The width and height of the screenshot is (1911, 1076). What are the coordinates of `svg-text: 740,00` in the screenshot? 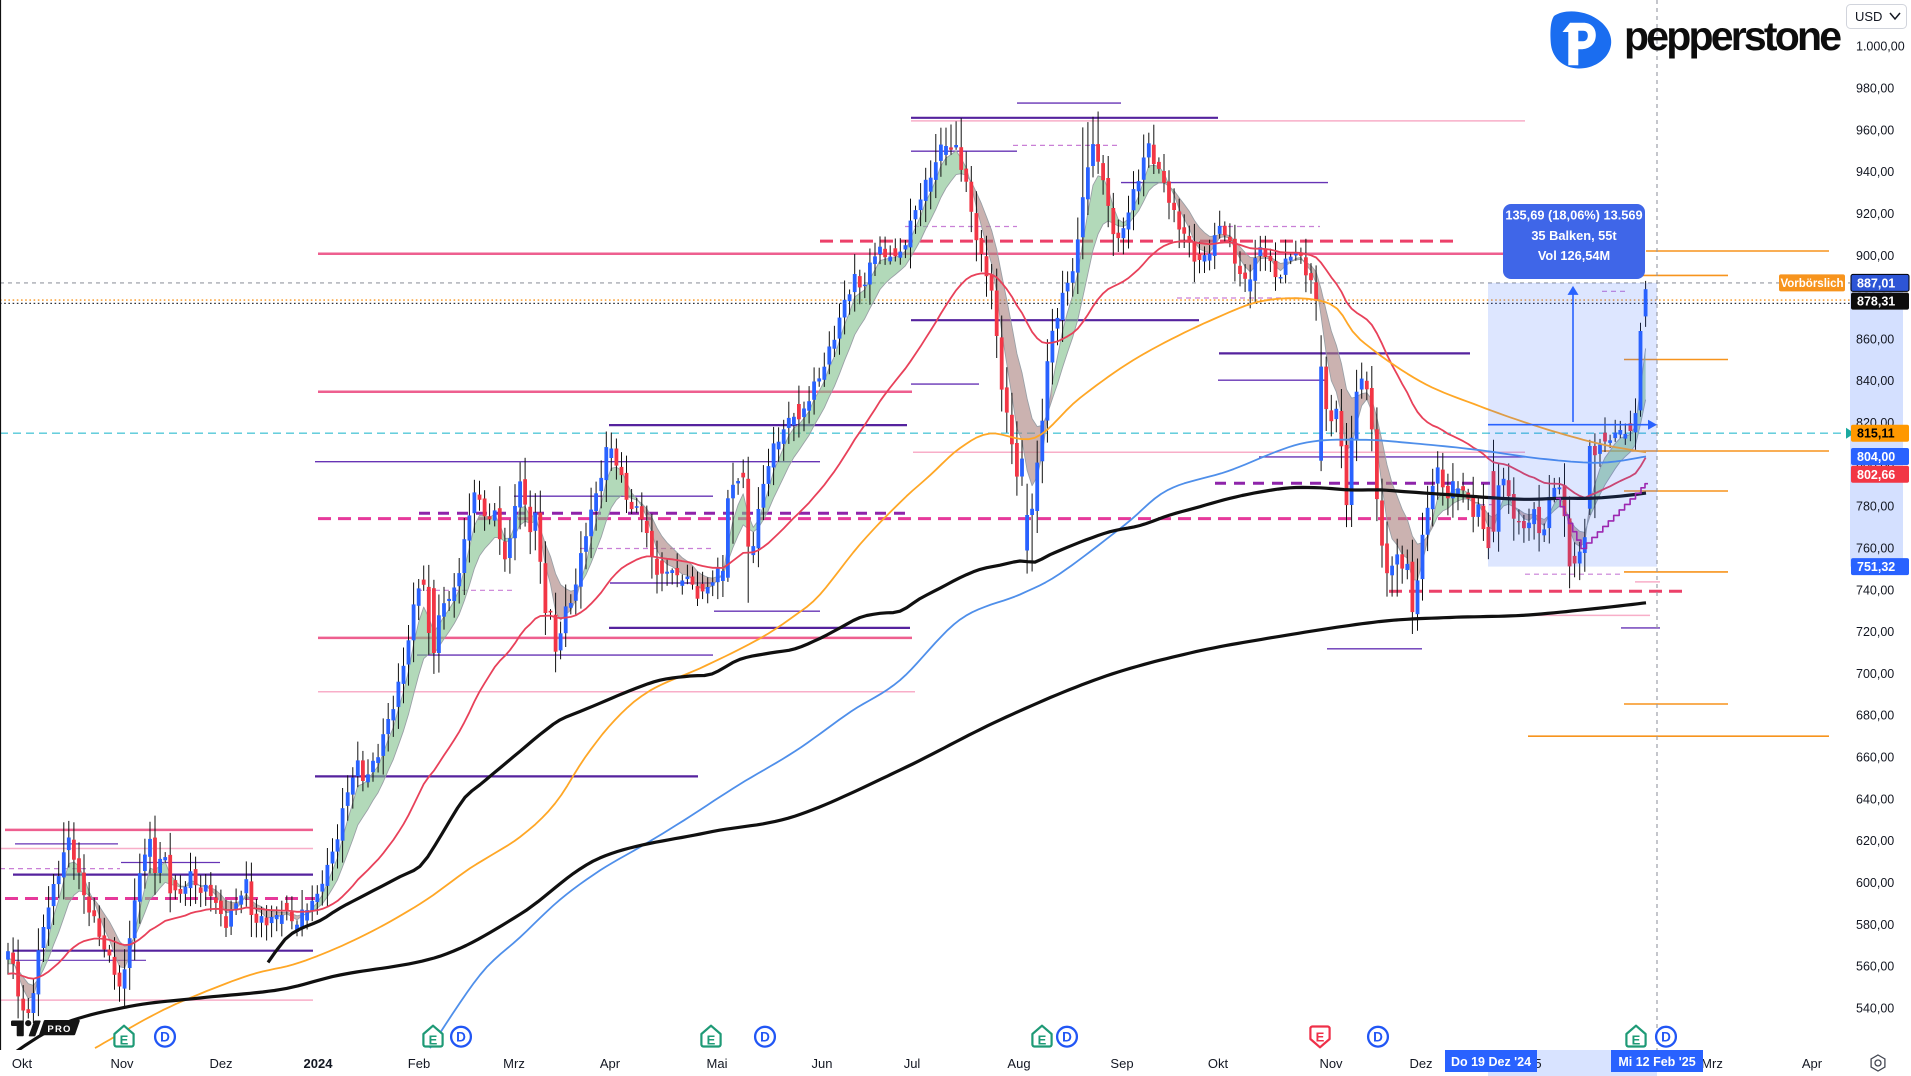 It's located at (1875, 590).